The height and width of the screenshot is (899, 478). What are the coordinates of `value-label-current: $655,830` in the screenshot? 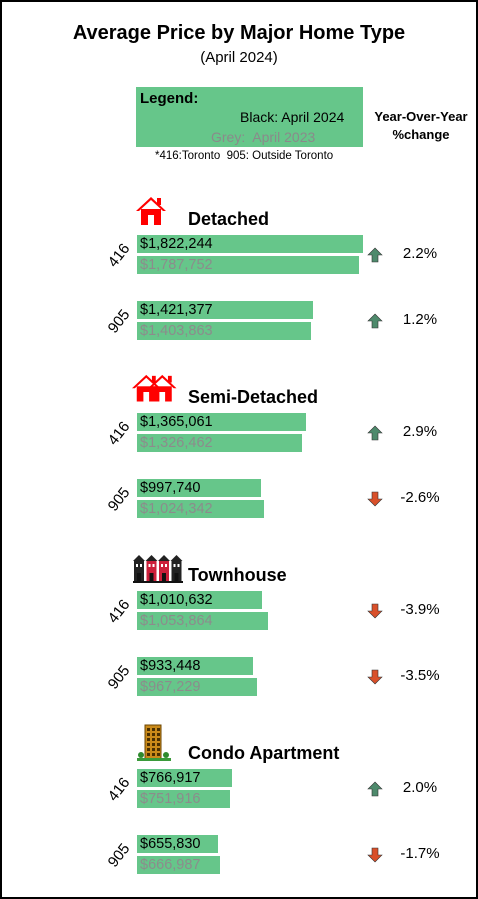 It's located at (170, 844).